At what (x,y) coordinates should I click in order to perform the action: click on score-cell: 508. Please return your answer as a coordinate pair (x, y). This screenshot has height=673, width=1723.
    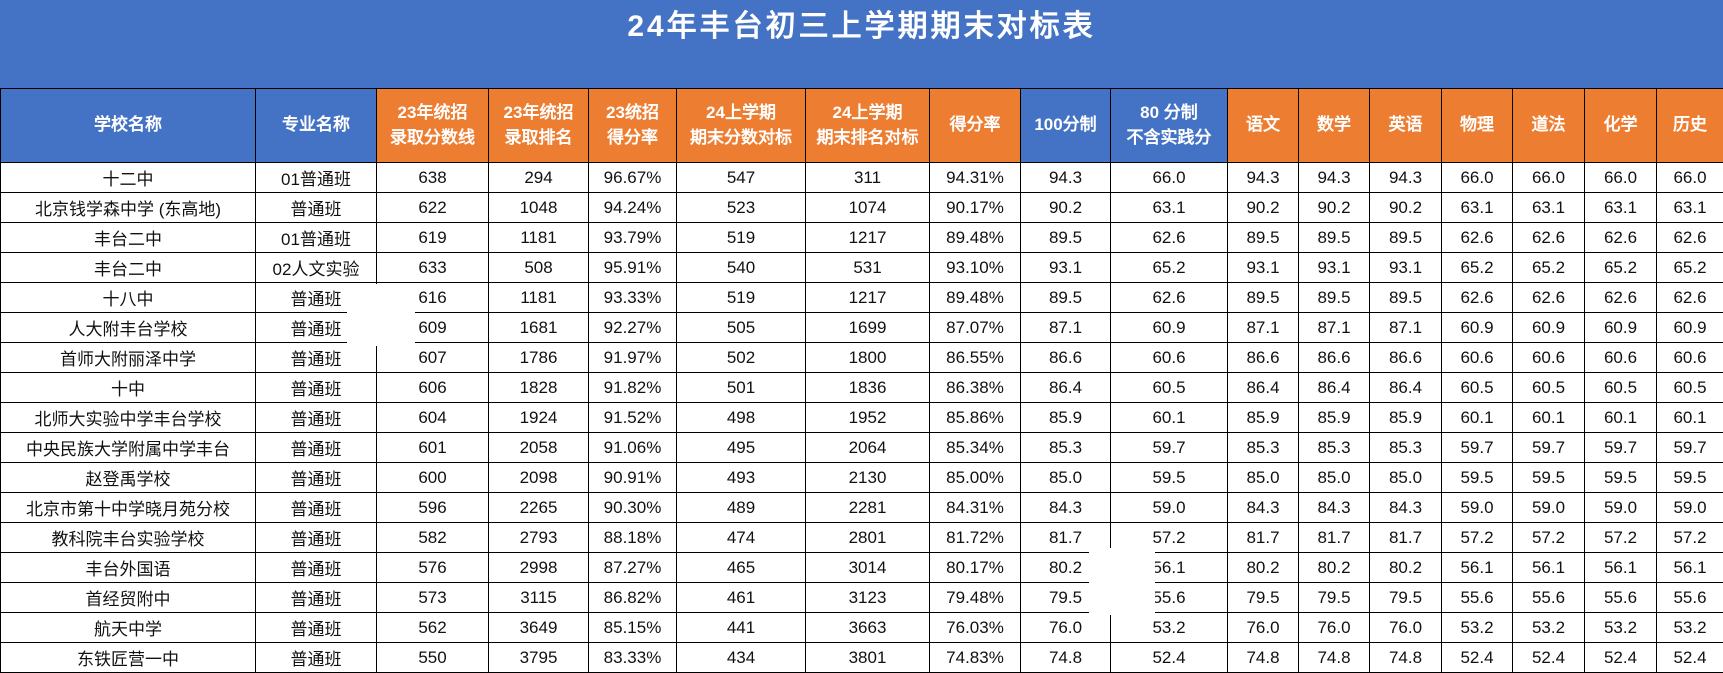
    Looking at the image, I should click on (539, 268).